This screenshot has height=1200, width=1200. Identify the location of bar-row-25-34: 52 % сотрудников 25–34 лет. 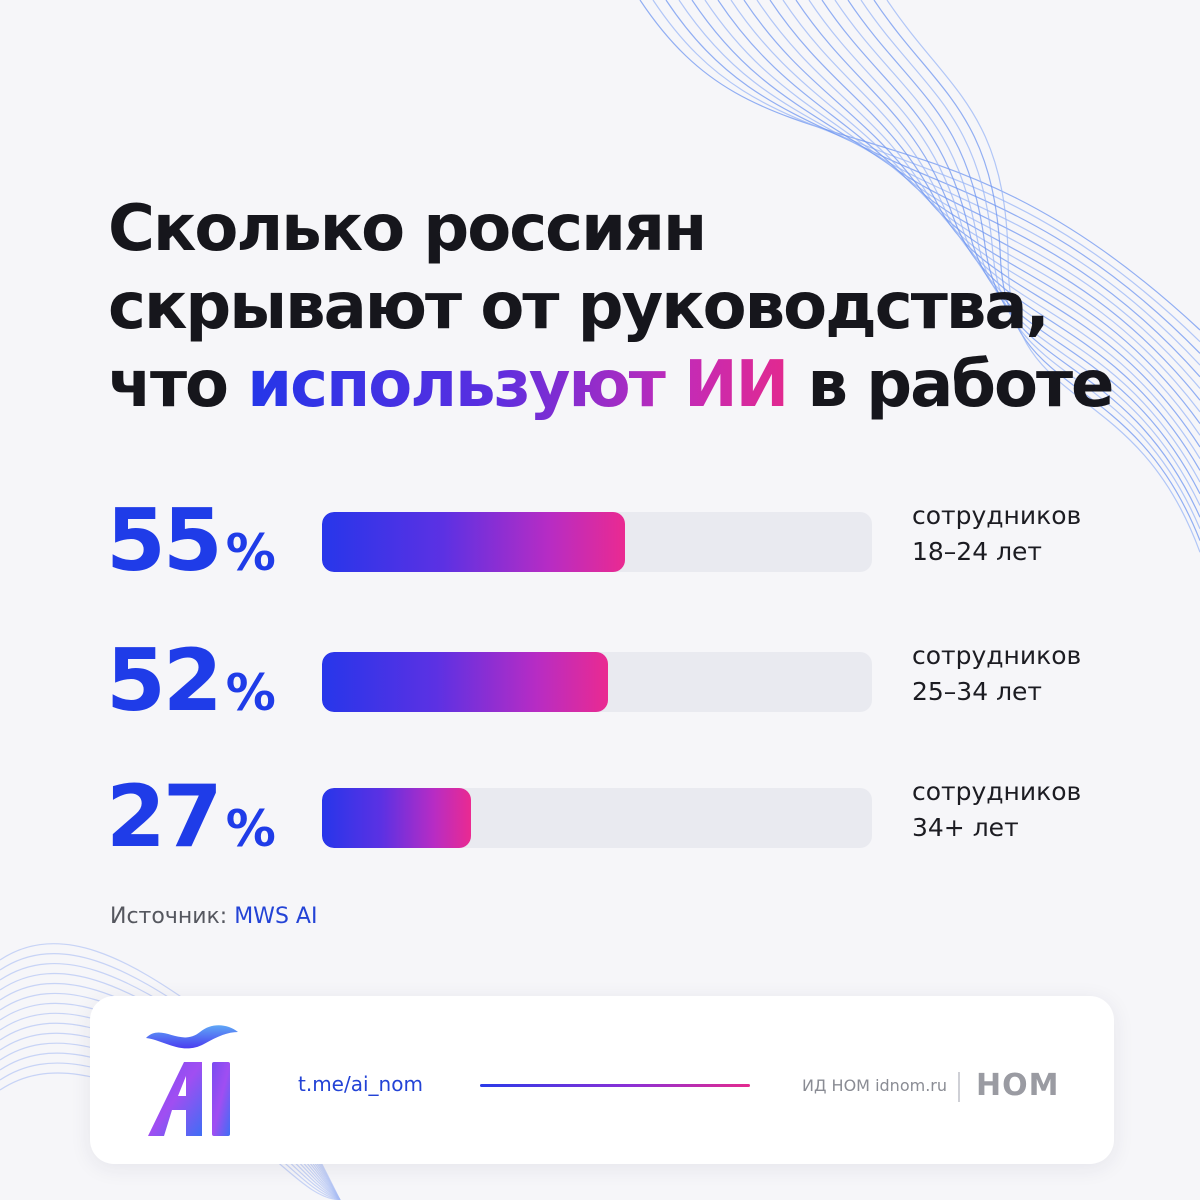
(600, 681).